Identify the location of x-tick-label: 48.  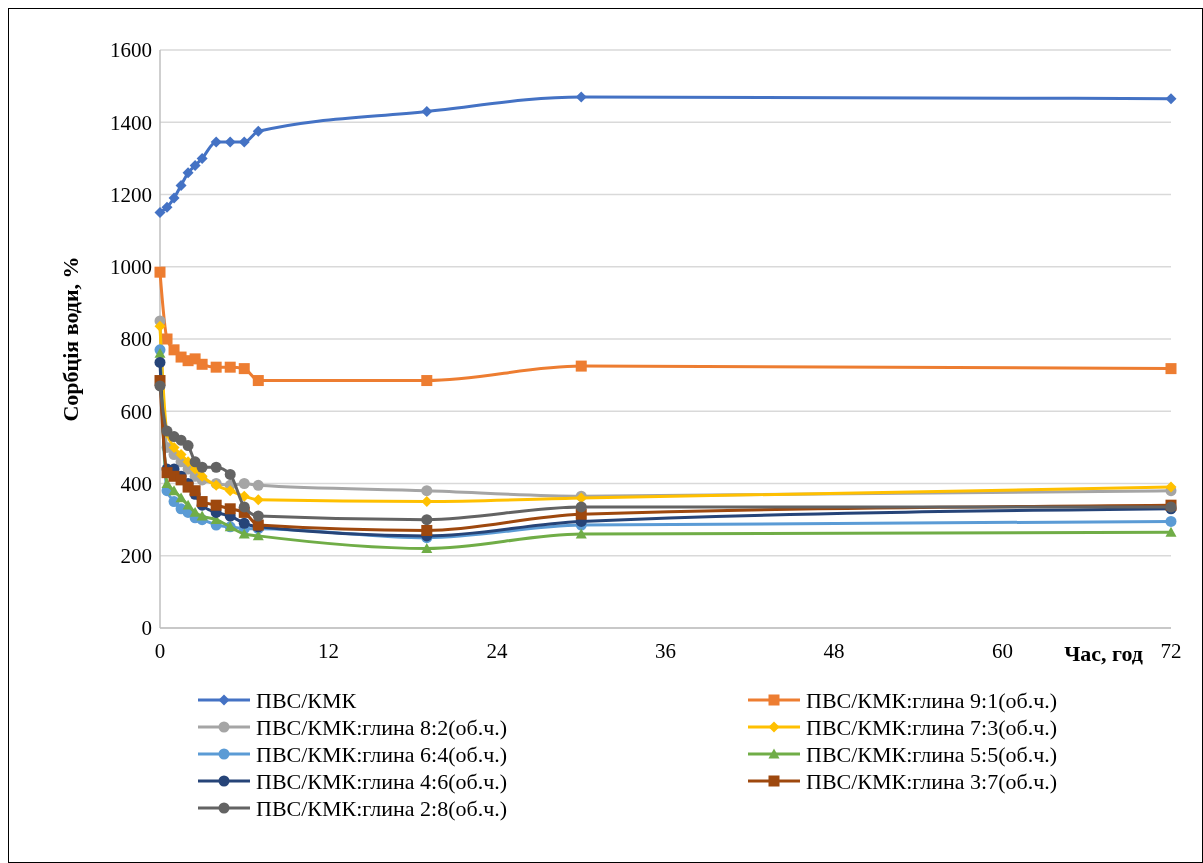
(834, 651).